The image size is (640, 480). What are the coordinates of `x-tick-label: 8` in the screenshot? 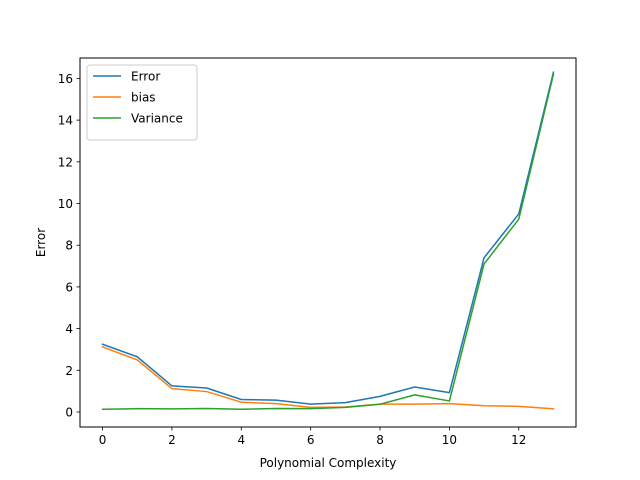 It's located at (380, 440).